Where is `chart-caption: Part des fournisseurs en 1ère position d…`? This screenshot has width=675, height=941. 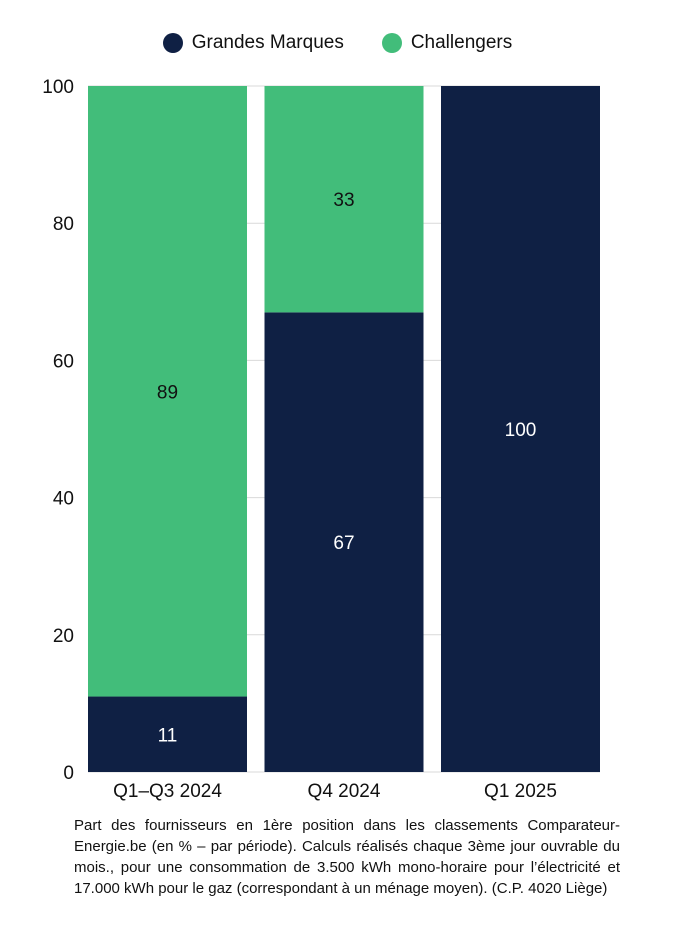 chart-caption: Part des fournisseurs en 1ère position d… is located at coordinates (347, 857).